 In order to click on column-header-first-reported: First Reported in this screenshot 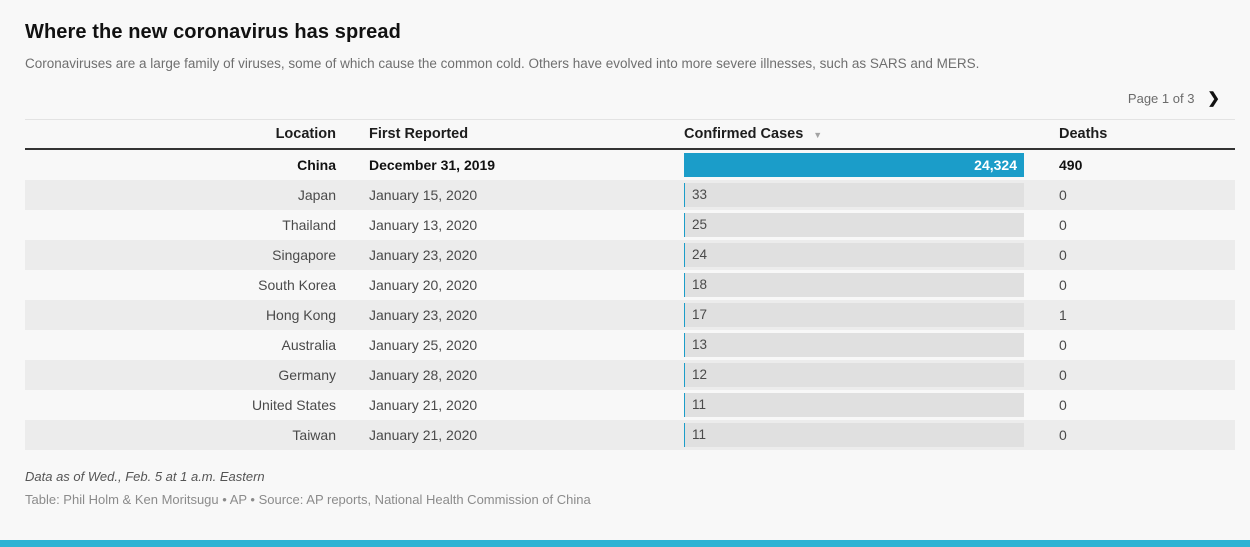, I will do `click(419, 134)`.